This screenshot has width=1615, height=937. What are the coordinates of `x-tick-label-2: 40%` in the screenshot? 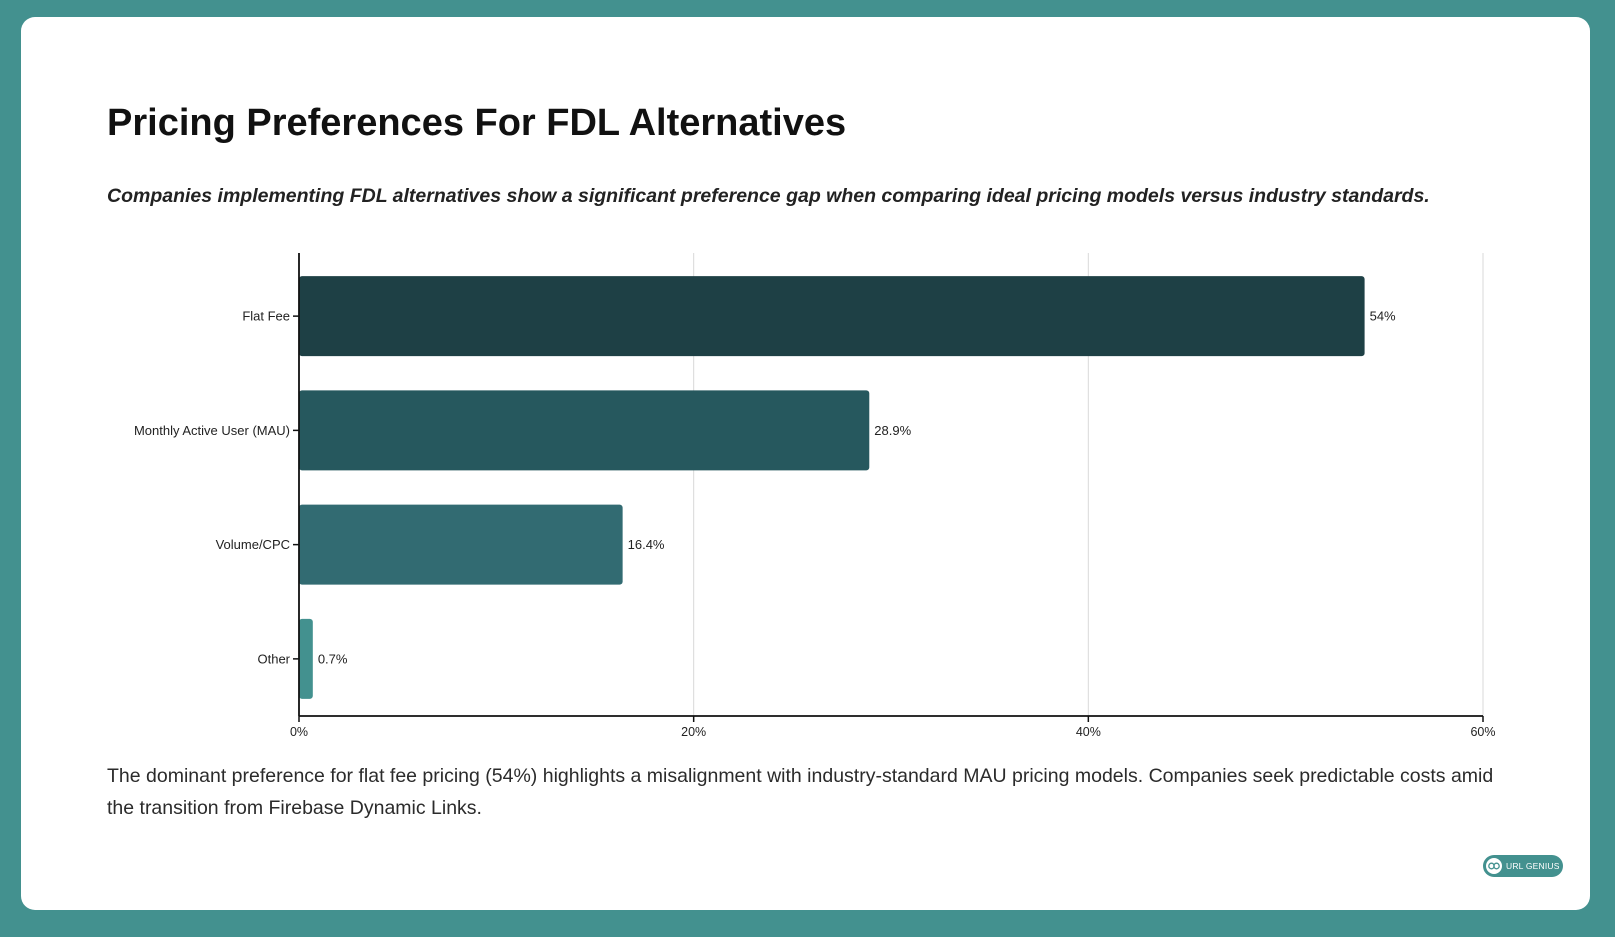 It's located at (1088, 732).